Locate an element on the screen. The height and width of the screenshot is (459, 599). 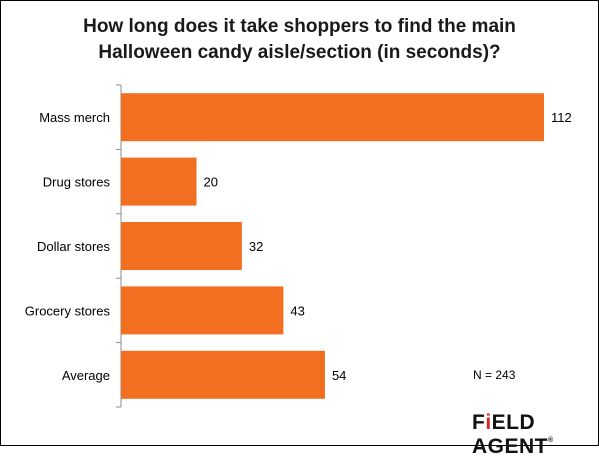
category-label: Grocery stores is located at coordinates (68, 310).